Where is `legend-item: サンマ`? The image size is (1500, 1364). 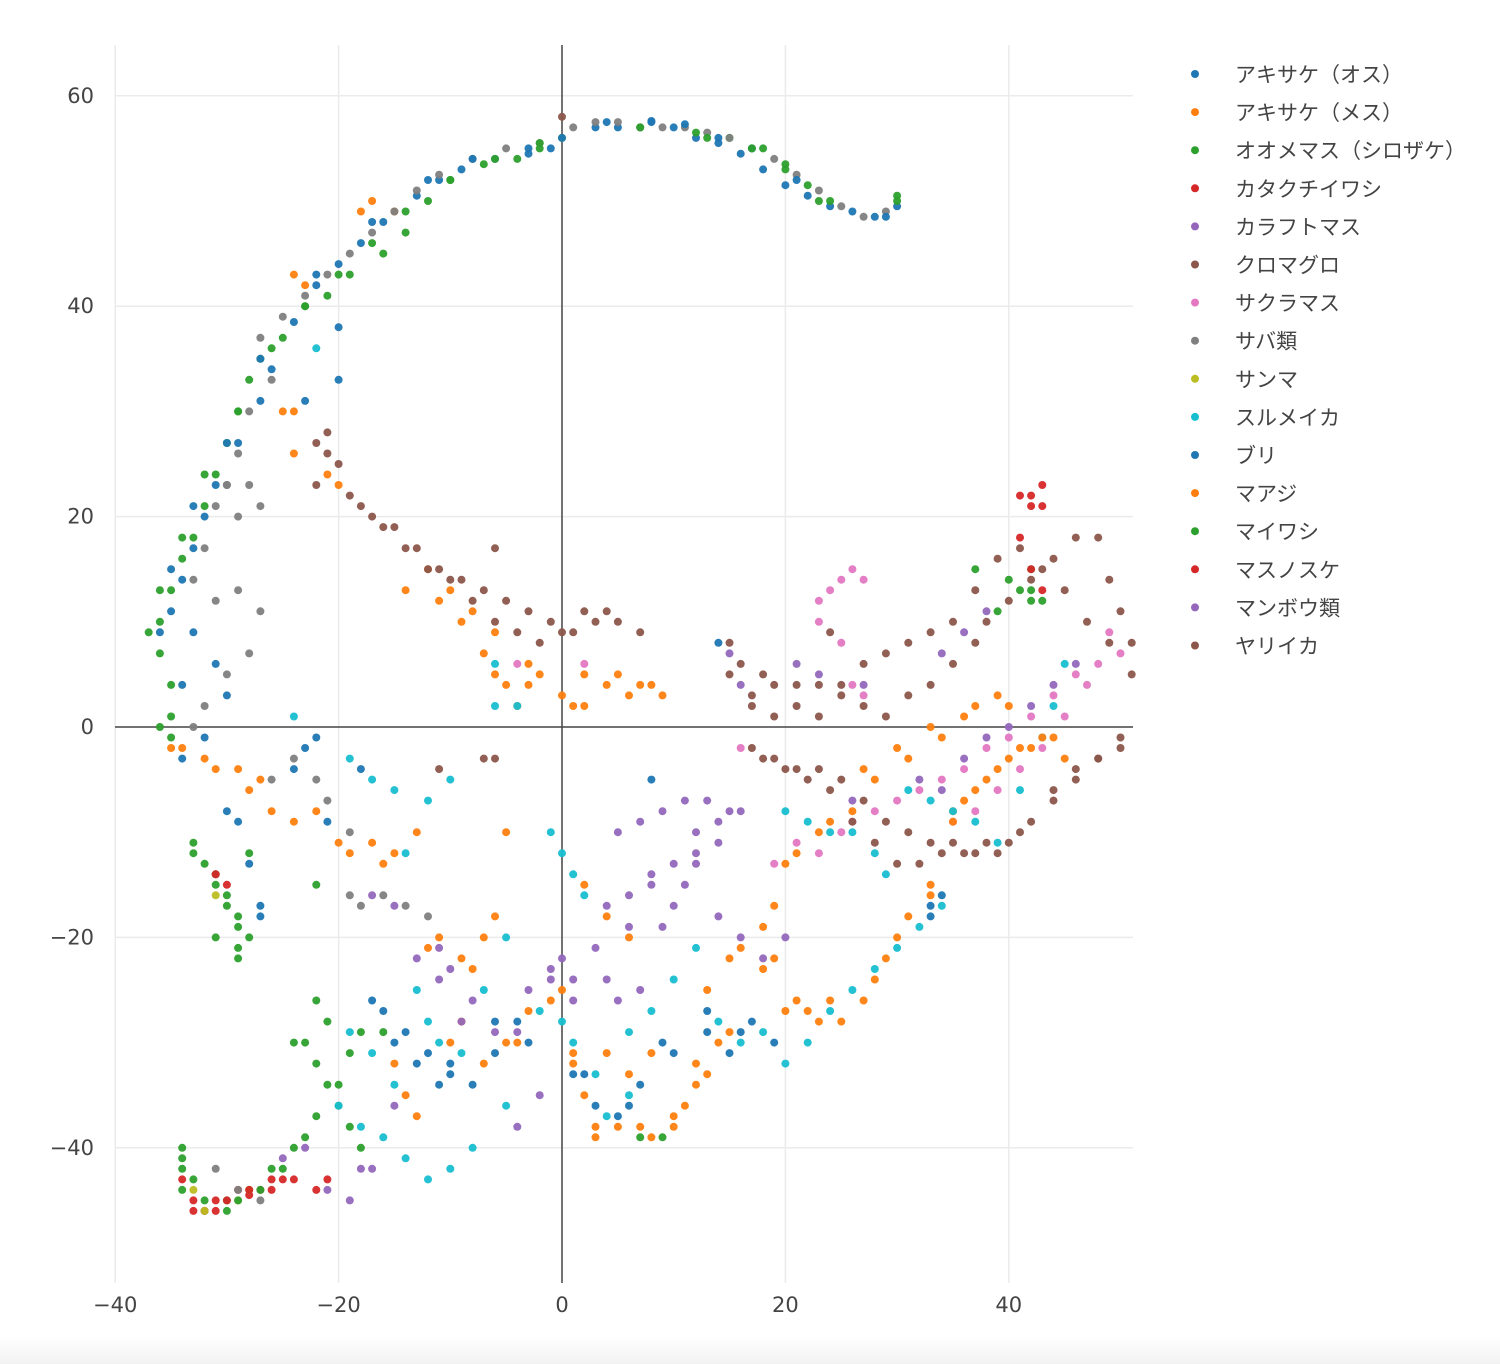 legend-item: サンマ is located at coordinates (1244, 380).